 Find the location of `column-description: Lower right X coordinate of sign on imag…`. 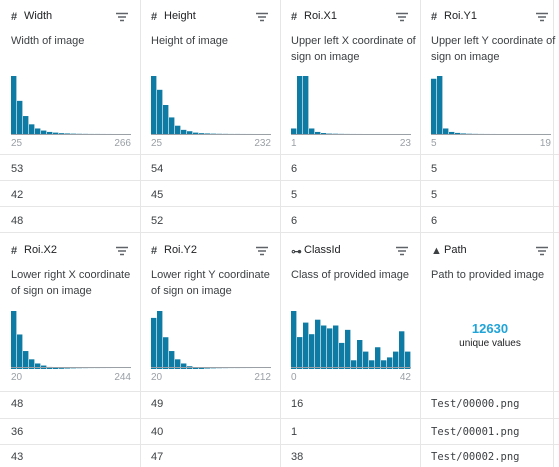

column-description: Lower right X coordinate of sign on imag… is located at coordinates (71, 283).